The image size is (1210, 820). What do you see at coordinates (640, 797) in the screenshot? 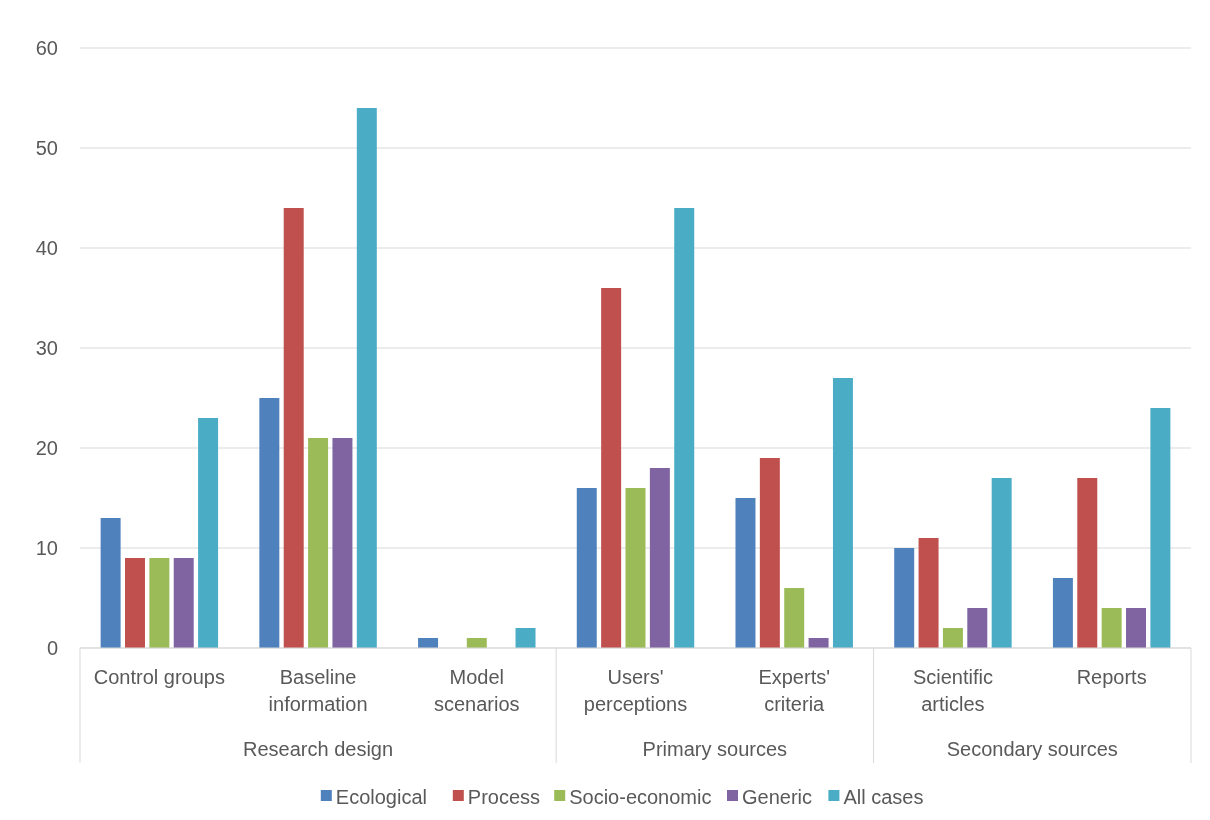
I see `legend-label: Socio-economic` at bounding box center [640, 797].